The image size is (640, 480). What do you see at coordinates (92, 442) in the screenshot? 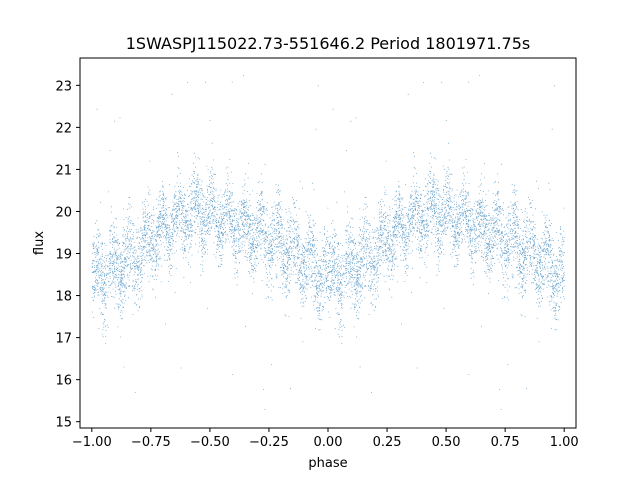
I see `x-tick-label: −1.00` at bounding box center [92, 442].